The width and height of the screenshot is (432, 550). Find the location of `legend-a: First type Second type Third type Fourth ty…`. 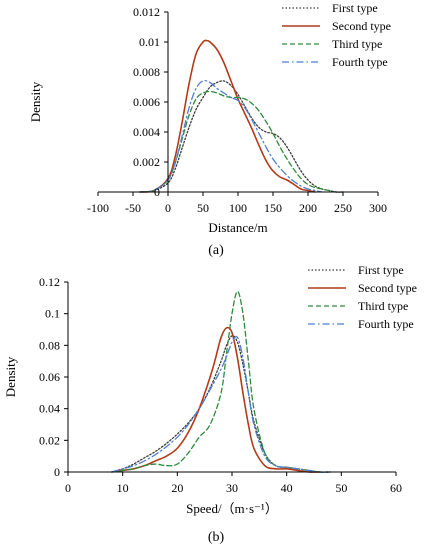

legend-a: First type Second type Third type Fourth ty… is located at coordinates (336, 35).